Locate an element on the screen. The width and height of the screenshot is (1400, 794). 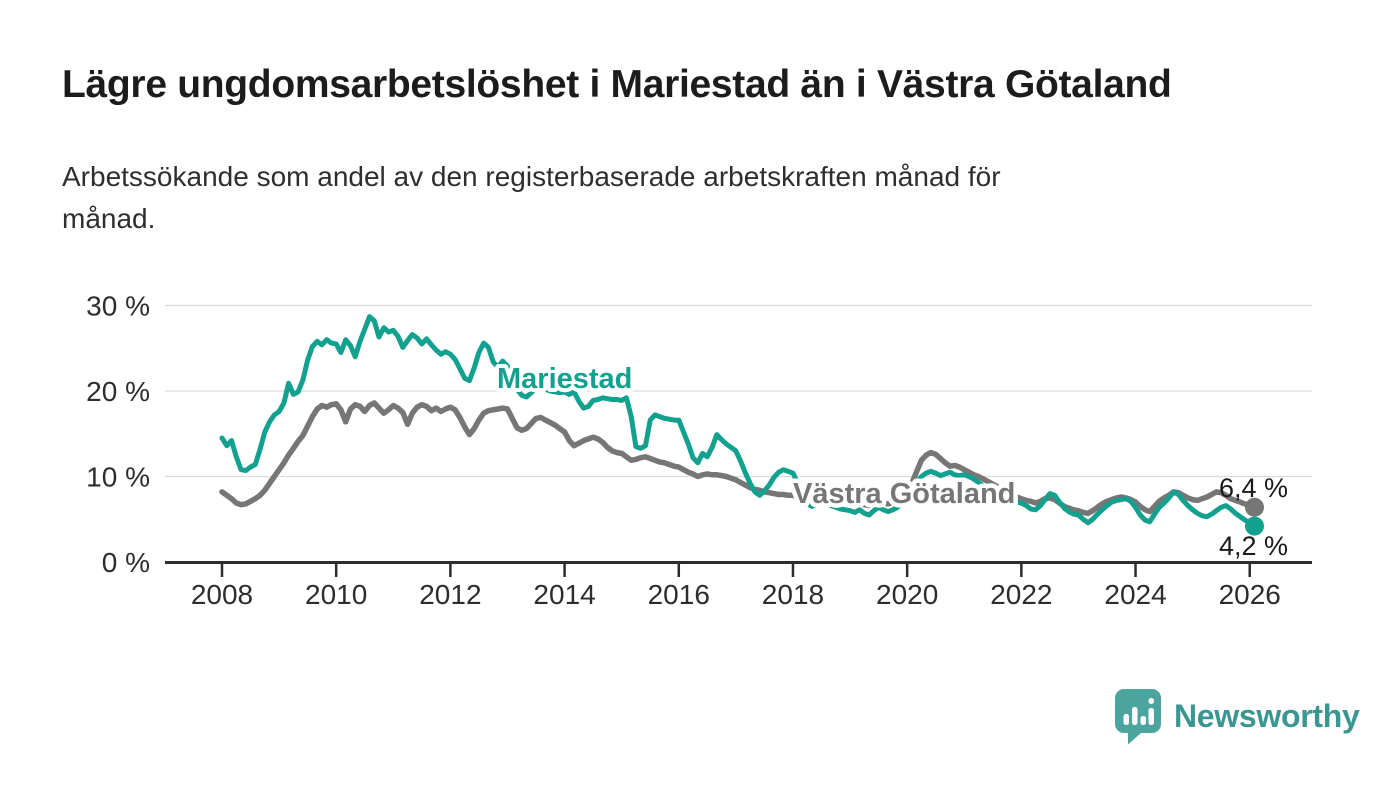
x-tick-label: 2012 is located at coordinates (450, 594).